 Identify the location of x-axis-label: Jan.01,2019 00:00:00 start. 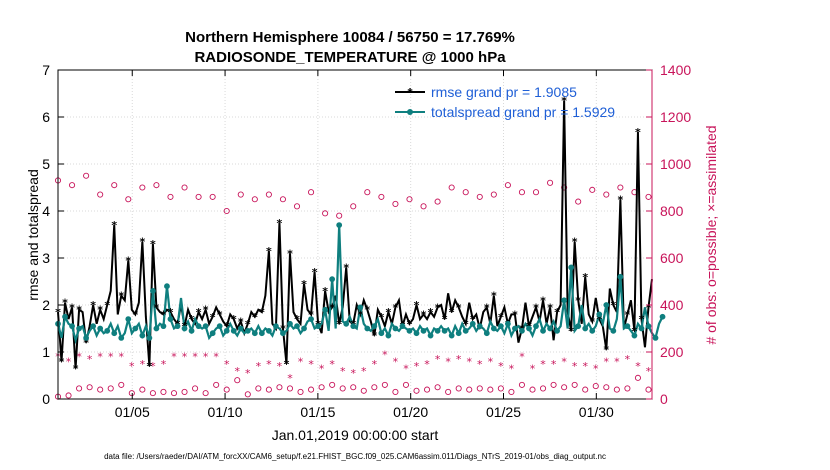
(355, 435).